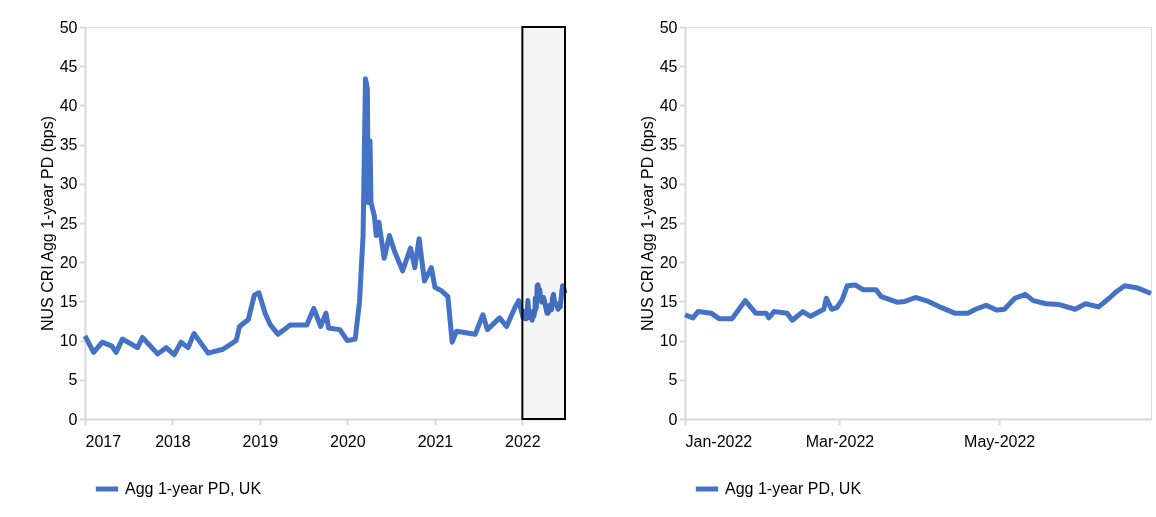  I want to click on x-tick-label: 2017, so click(103, 441).